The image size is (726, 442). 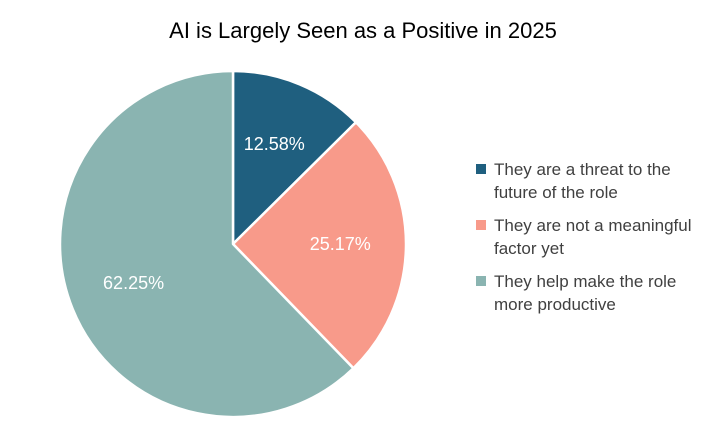 I want to click on legend-item-not-meaningful: They are not a meaningful factor yet, so click(x=596, y=237).